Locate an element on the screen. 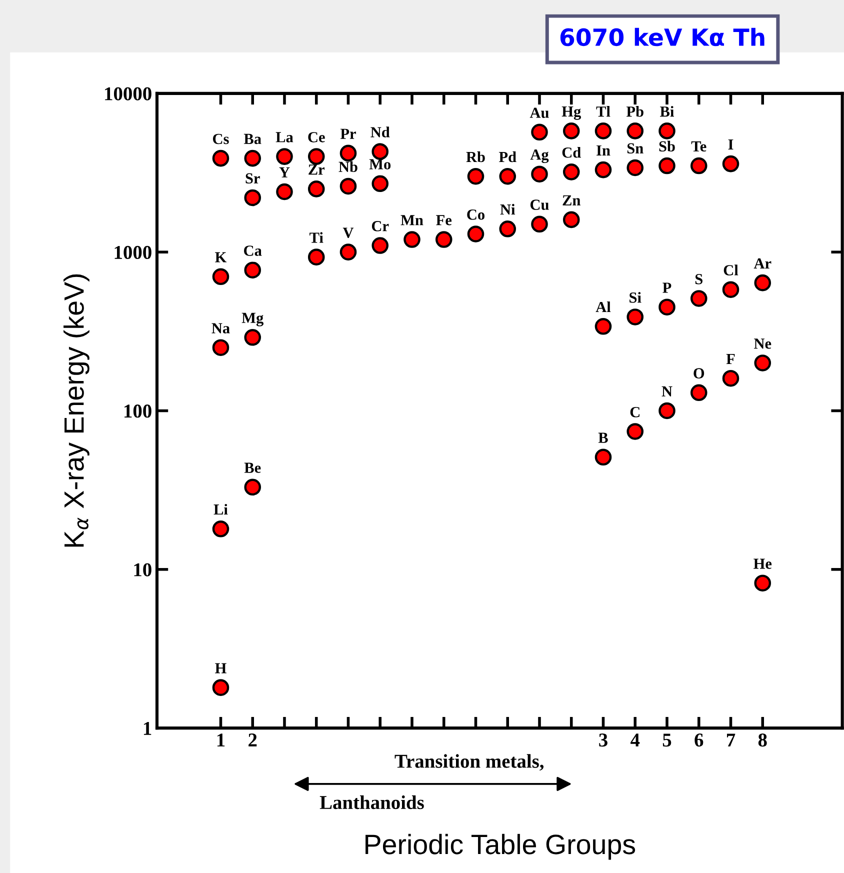  data-label: Pd is located at coordinates (507, 156).